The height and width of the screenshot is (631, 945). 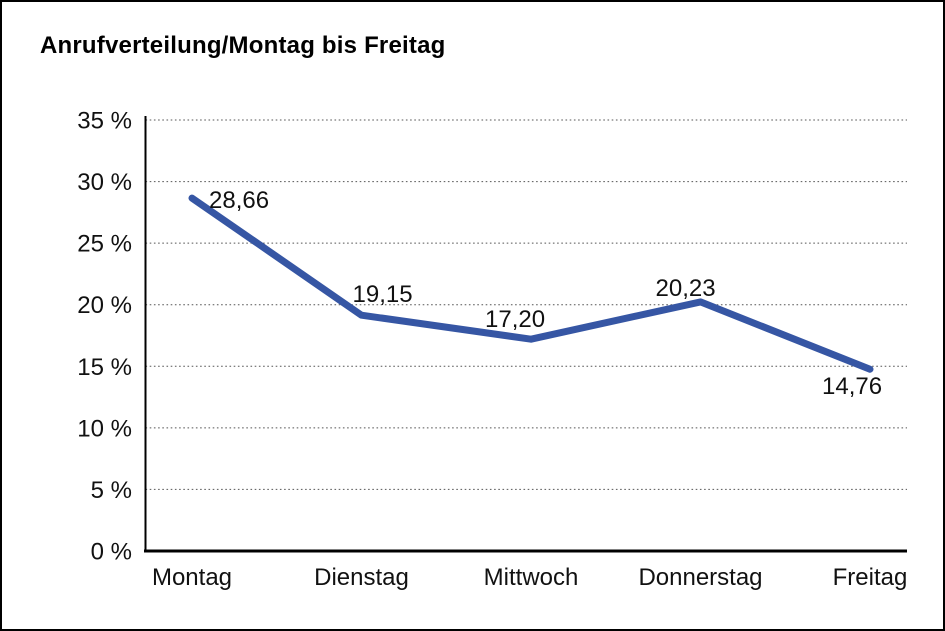 I want to click on y-tick-label: 10 %, so click(x=104, y=428).